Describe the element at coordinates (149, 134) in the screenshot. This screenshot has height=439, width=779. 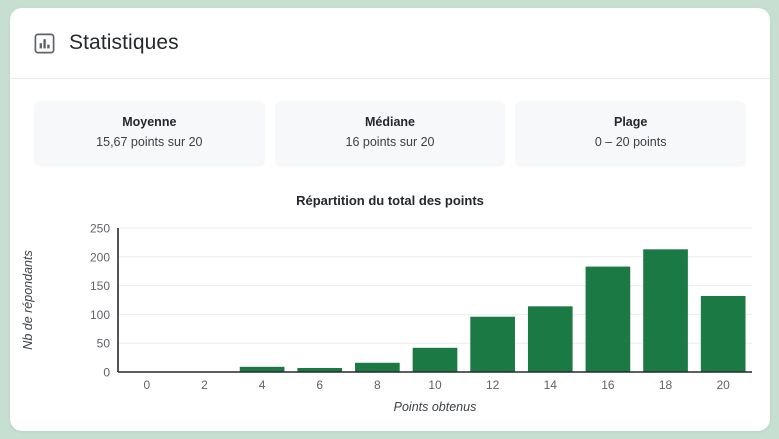
I see `stat-card-moyenne: Moyenne 15,67 points sur 20` at that location.